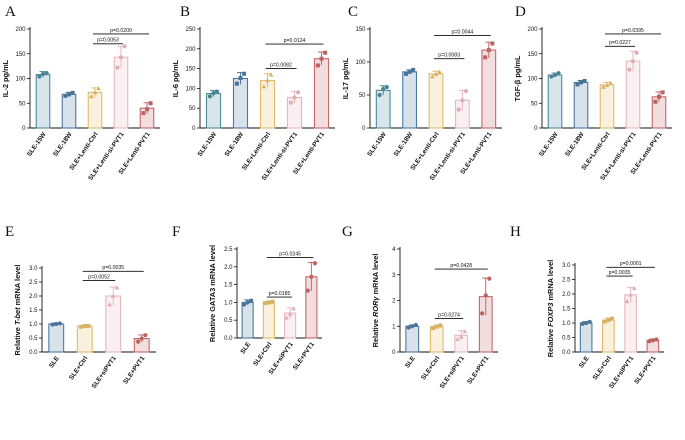 The image size is (685, 440). Describe the element at coordinates (449, 56) in the screenshot. I see `p-value-label: p=0.0083` at that location.